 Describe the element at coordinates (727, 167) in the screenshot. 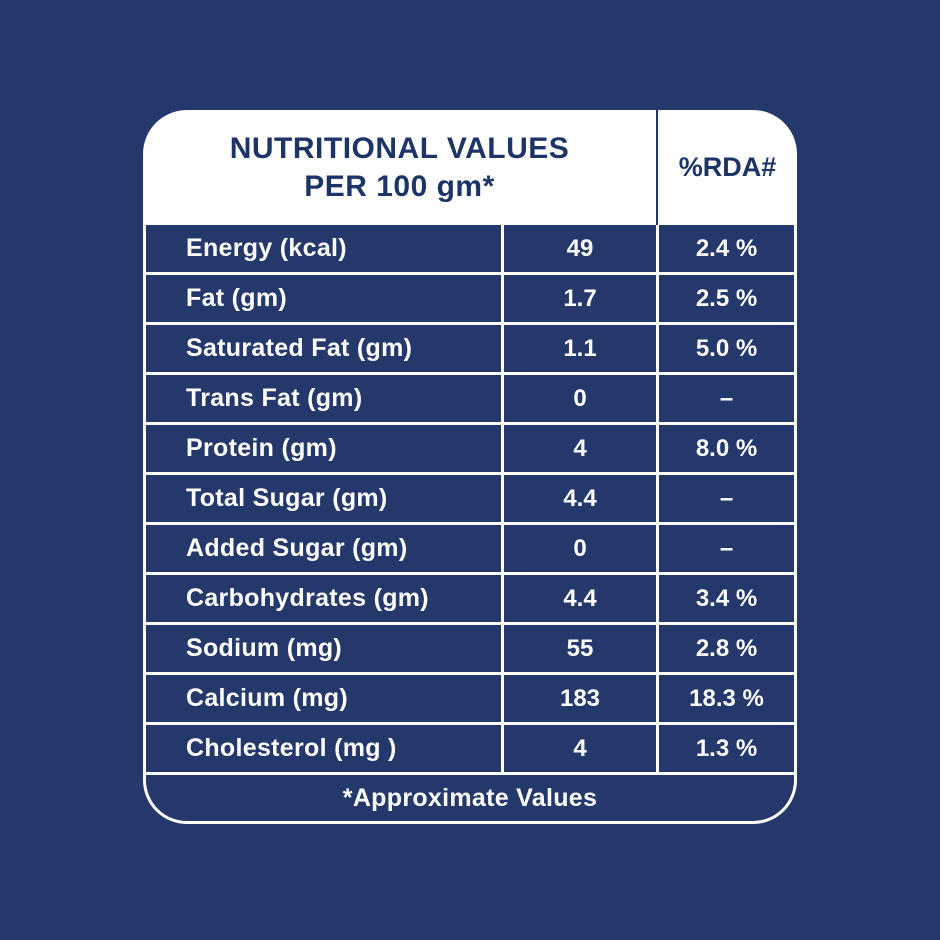

I see `rda-column-header: %RDA#` at that location.